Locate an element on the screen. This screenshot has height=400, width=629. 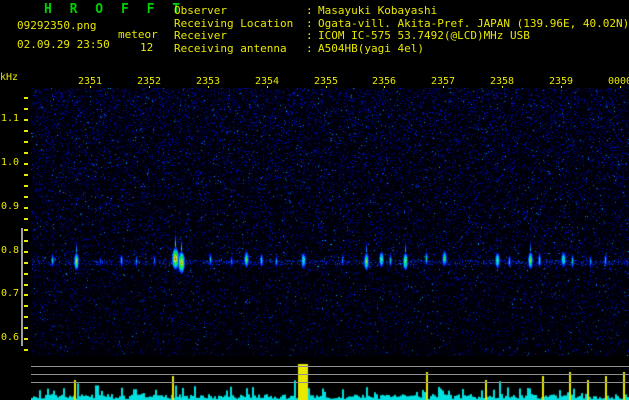
y-axis-unit-label: kHz is located at coordinates (9, 77).